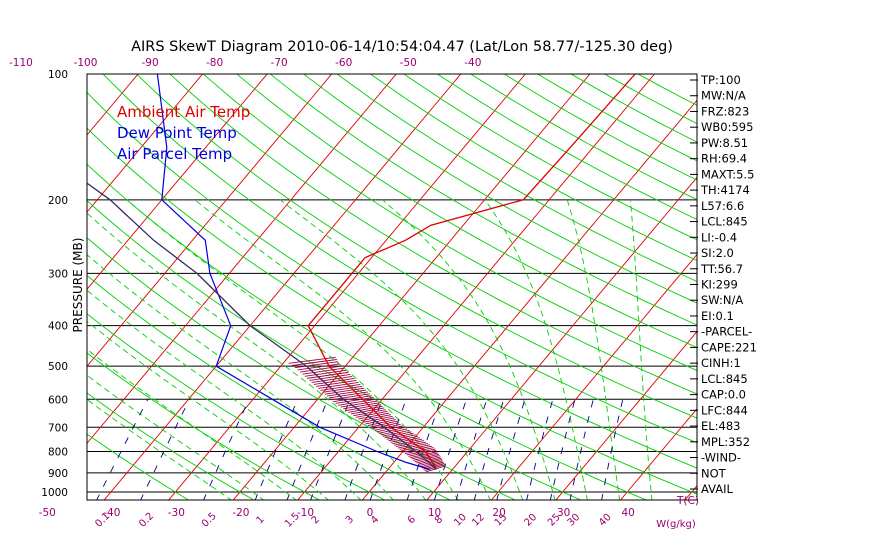 The image size is (870, 560). I want to click on pressure-tick-label: 200, so click(58, 201).